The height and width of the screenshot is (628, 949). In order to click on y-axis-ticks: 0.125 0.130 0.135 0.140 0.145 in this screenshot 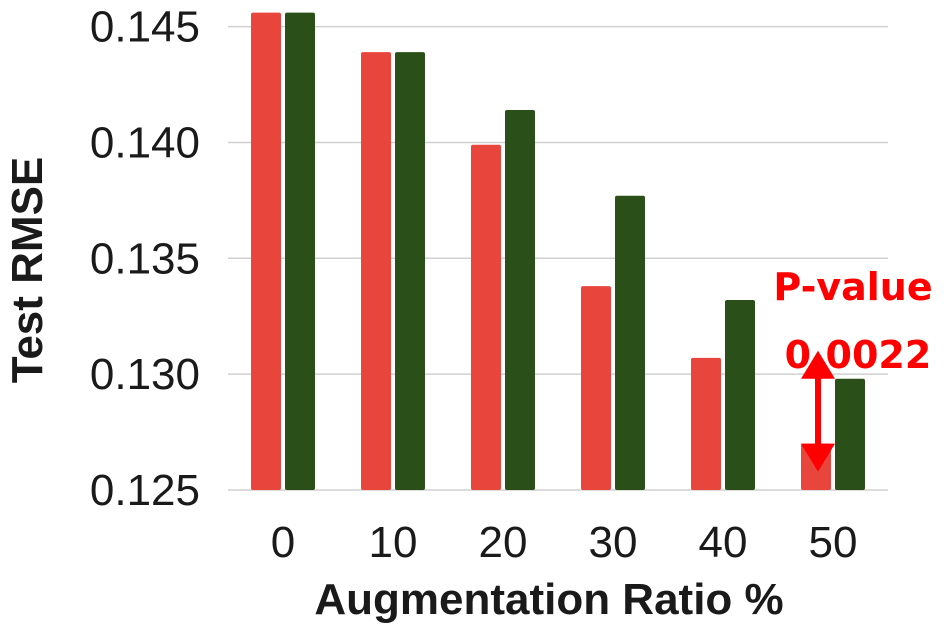, I will do `click(145, 259)`.